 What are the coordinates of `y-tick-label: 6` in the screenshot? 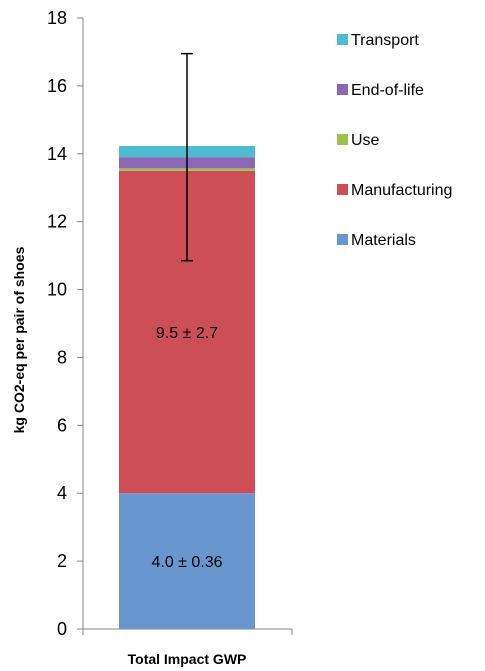 It's located at (62, 425).